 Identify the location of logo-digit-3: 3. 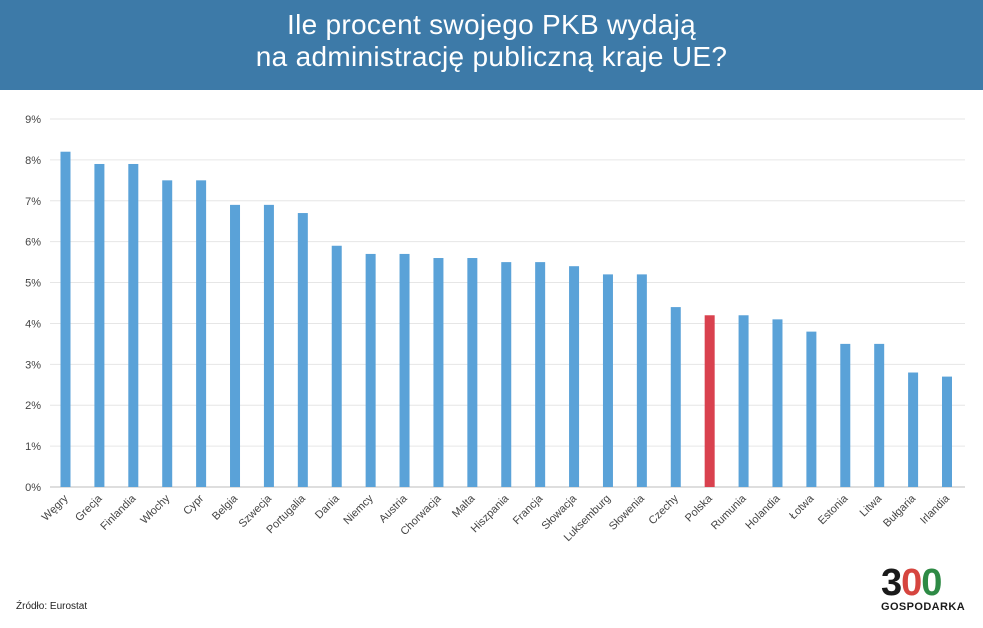
(891, 583).